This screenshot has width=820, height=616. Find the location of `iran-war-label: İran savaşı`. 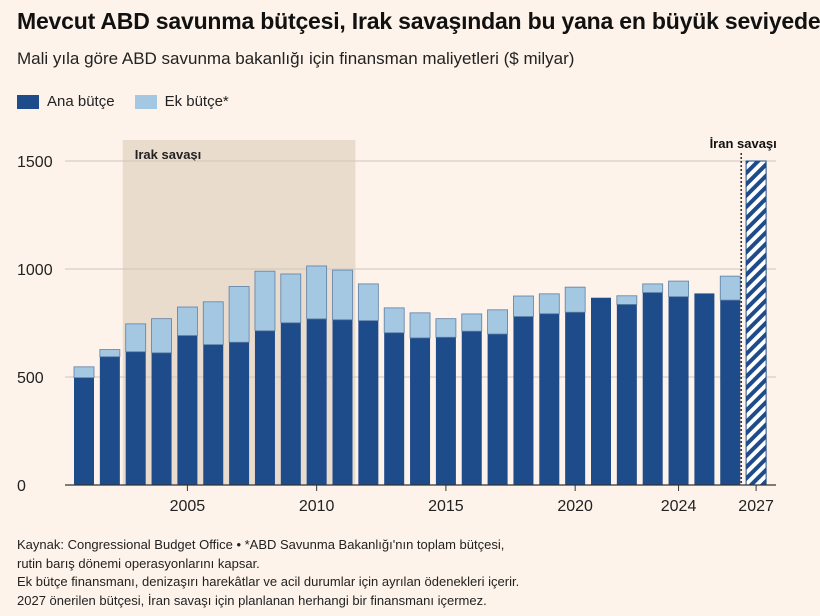

iran-war-label: İran savaşı is located at coordinates (743, 143).